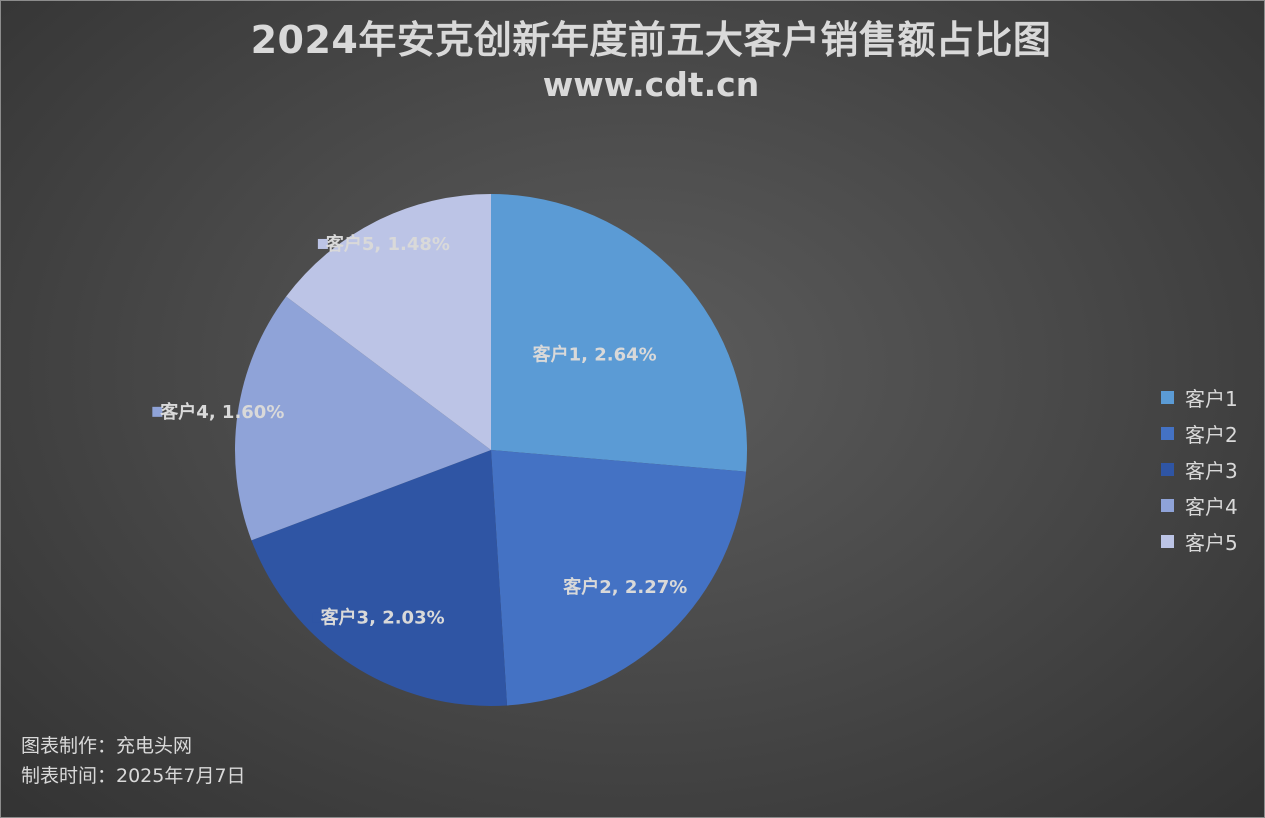 The width and height of the screenshot is (1265, 818). What do you see at coordinates (1211, 470) in the screenshot?
I see `legend-label-3: 客户3` at bounding box center [1211, 470].